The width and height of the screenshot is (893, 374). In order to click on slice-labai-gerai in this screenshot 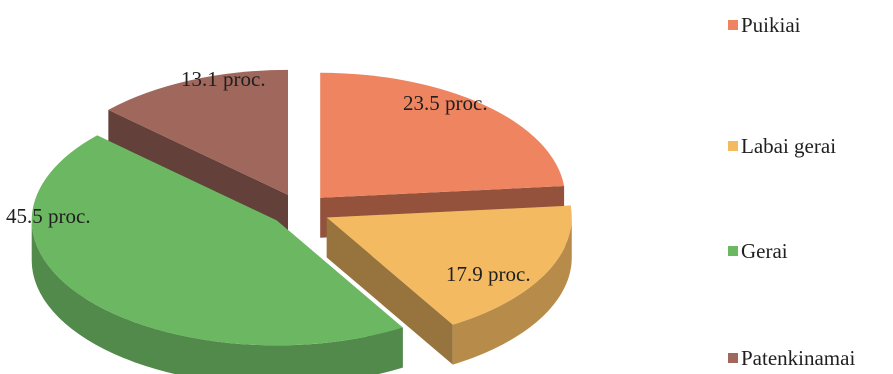, I will do `click(449, 285)`.